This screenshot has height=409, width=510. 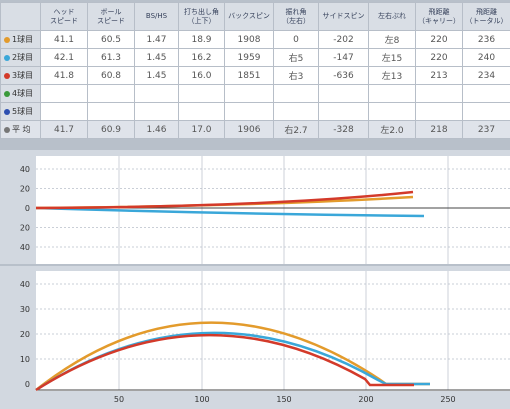 I want to click on table-cell: 1.46, so click(x=156, y=129).